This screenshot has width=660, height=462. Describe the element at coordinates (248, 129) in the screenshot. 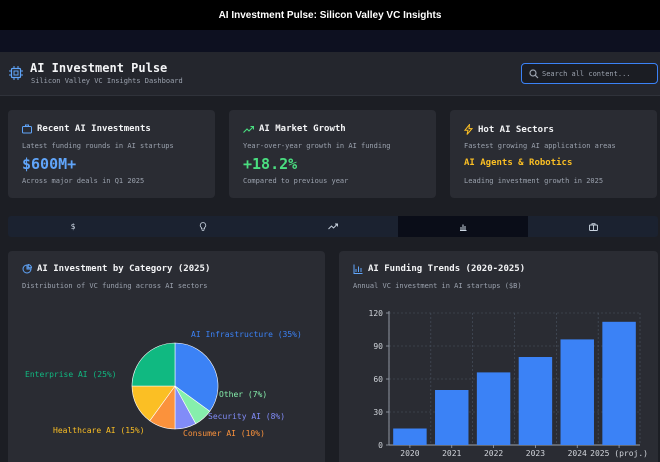

I see `trending-up-icon` at that location.